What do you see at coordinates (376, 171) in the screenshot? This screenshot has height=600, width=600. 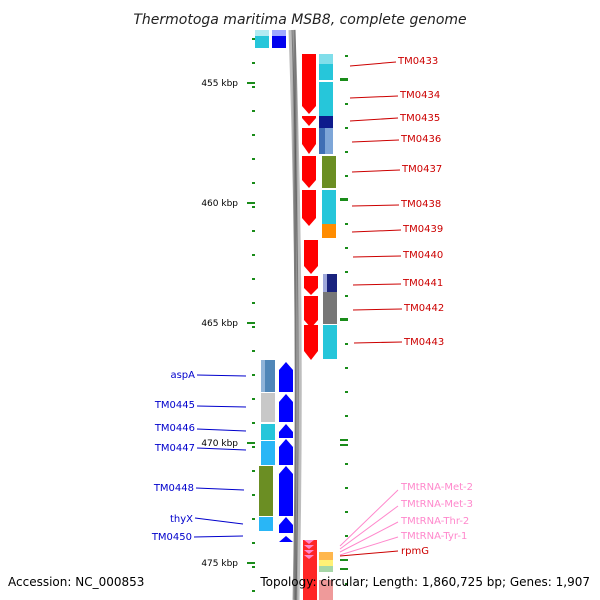 I see `leader-TM0437` at bounding box center [376, 171].